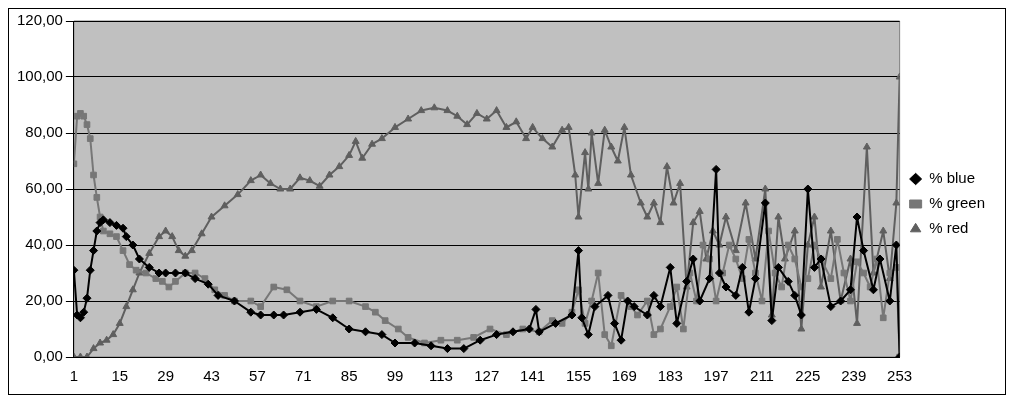 The height and width of the screenshot is (403, 1014). Describe the element at coordinates (165, 376) in the screenshot. I see `x-tick-label: 29` at that location.